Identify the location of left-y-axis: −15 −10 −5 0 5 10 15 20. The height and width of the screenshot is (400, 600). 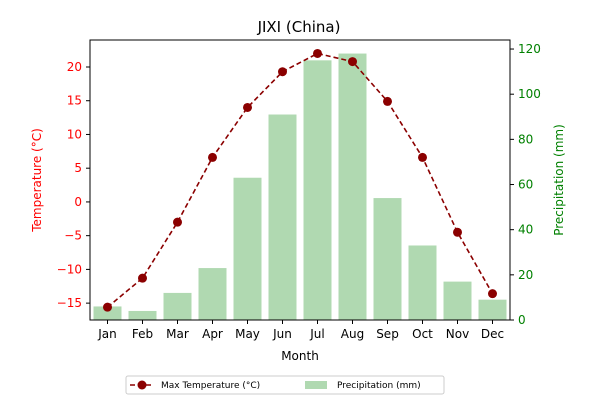
(73, 185).